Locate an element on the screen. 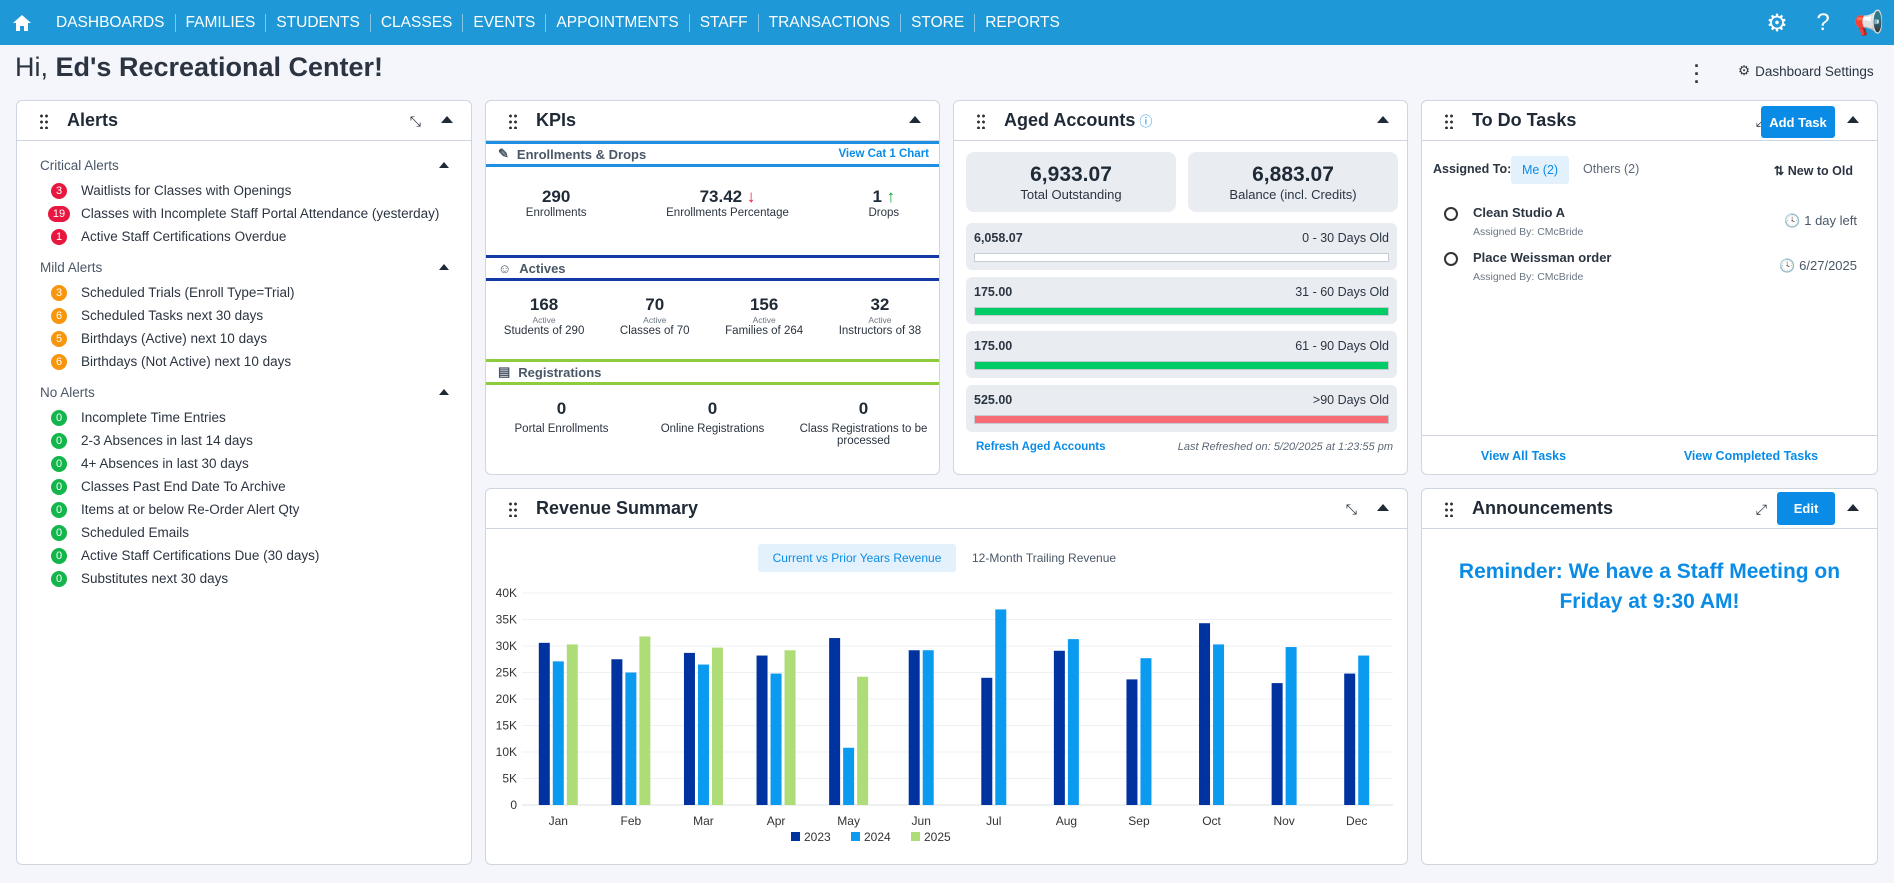  nav-staff: STAFF is located at coordinates (724, 22).